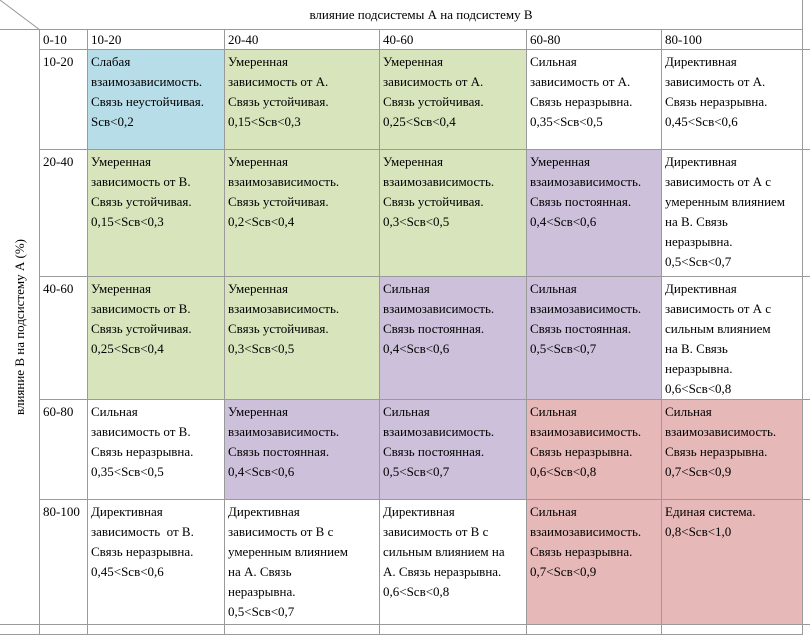  I want to click on cell-text: сильным влиянием на, so click(444, 551).